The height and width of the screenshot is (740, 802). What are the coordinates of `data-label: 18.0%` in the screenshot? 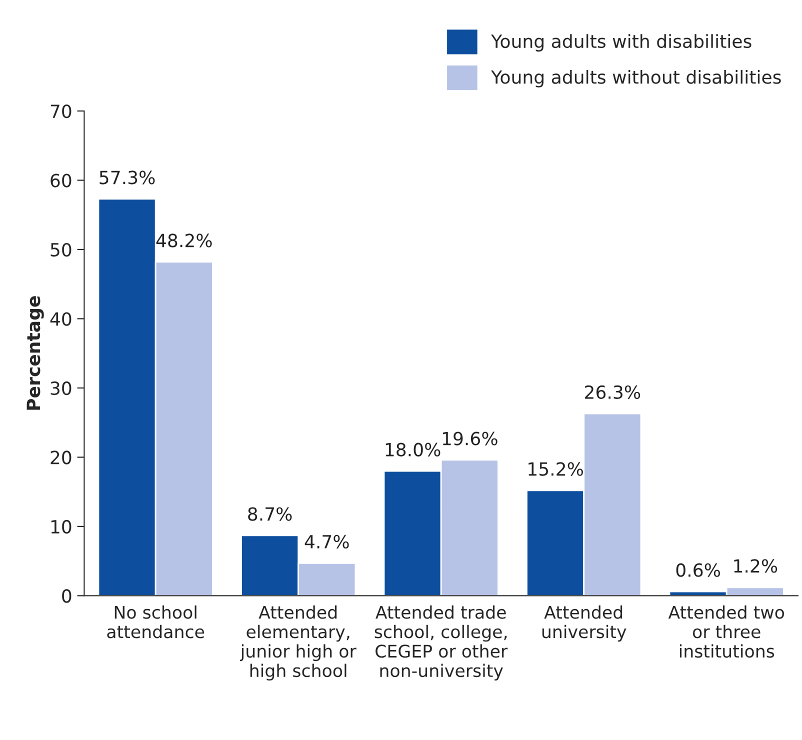 It's located at (413, 449).